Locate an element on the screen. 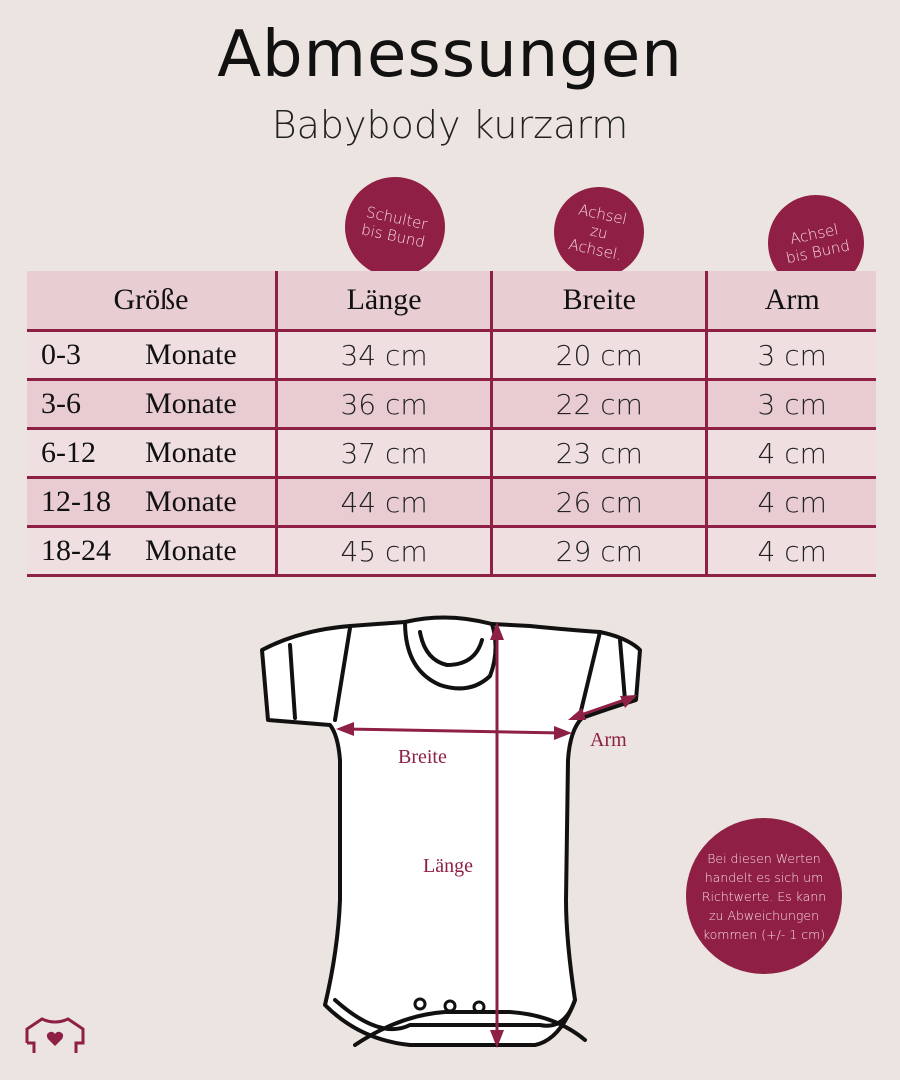  note-line: Bei diesen Werten is located at coordinates (764, 858).